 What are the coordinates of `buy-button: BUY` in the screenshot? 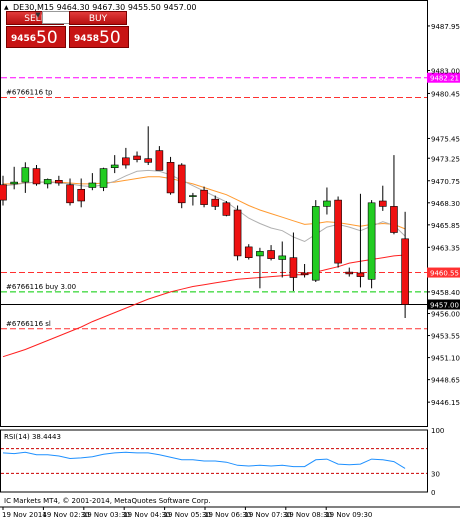 It's located at (98, 18).